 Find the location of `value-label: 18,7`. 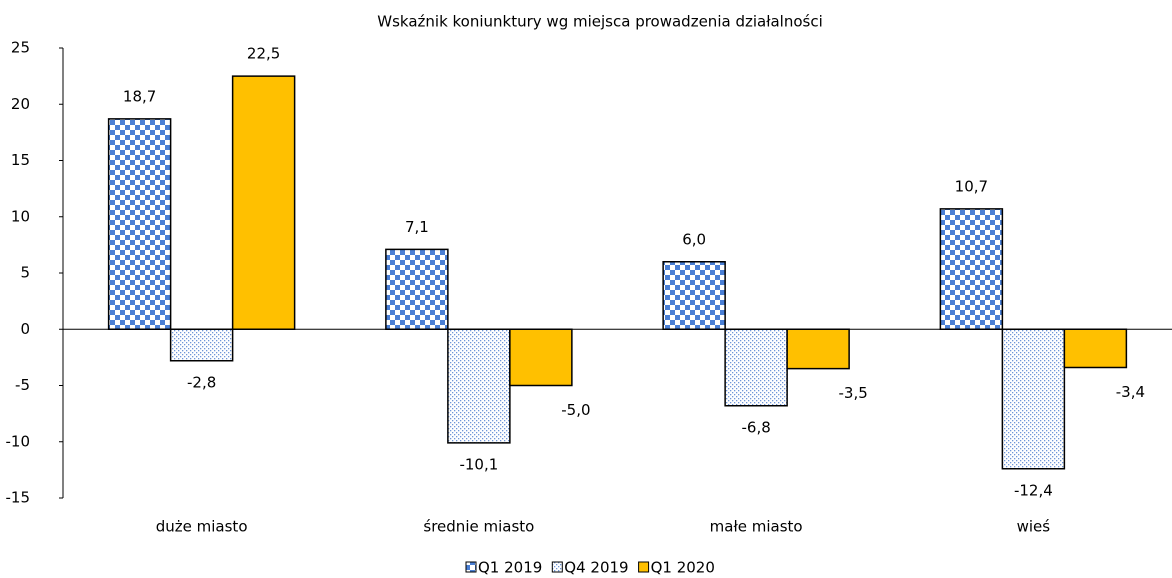

value-label: 18,7 is located at coordinates (139, 96).